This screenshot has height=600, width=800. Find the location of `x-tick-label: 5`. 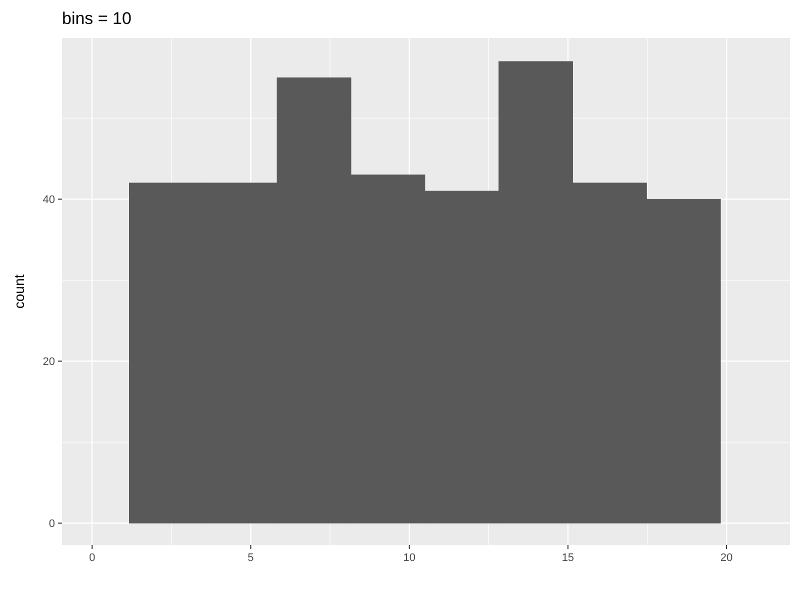

x-tick-label: 5 is located at coordinates (251, 558).